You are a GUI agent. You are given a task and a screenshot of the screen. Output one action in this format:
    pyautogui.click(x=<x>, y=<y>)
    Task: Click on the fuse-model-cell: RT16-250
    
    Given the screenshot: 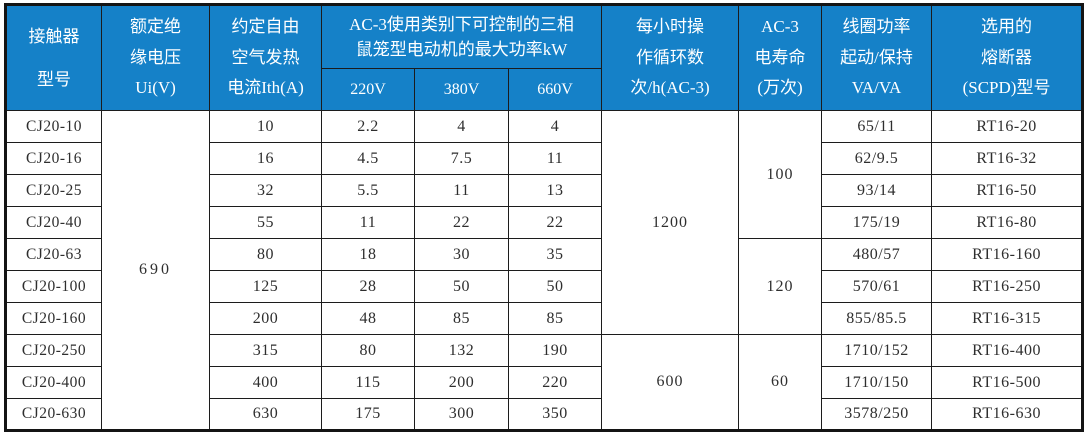 What is the action you would take?
    pyautogui.click(x=1007, y=286)
    